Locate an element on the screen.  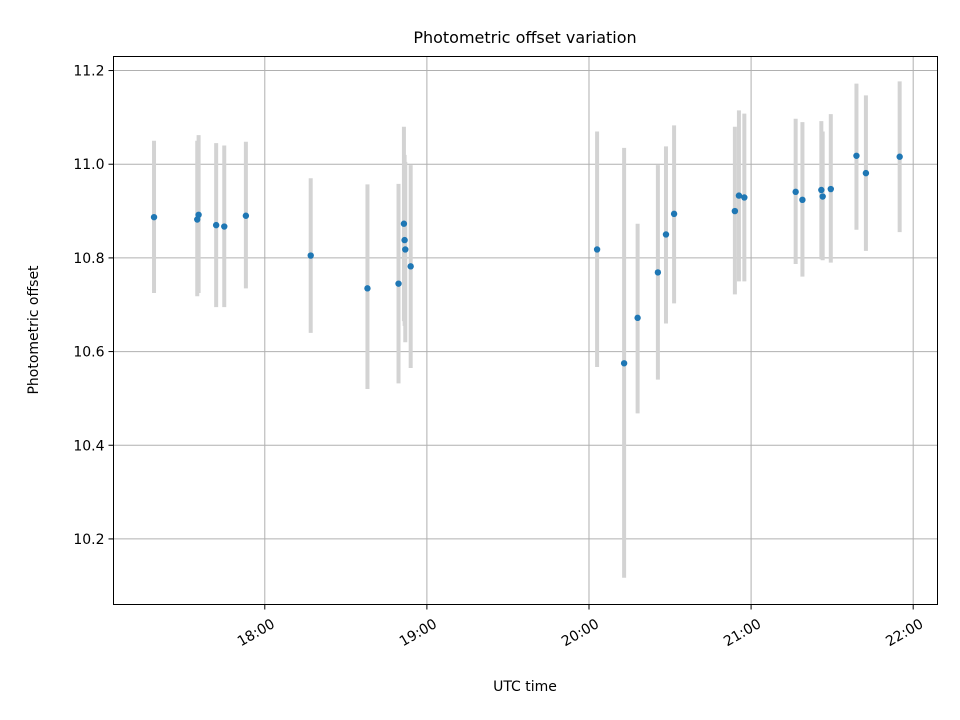
x-tick-label: 21:00 is located at coordinates (742, 633).